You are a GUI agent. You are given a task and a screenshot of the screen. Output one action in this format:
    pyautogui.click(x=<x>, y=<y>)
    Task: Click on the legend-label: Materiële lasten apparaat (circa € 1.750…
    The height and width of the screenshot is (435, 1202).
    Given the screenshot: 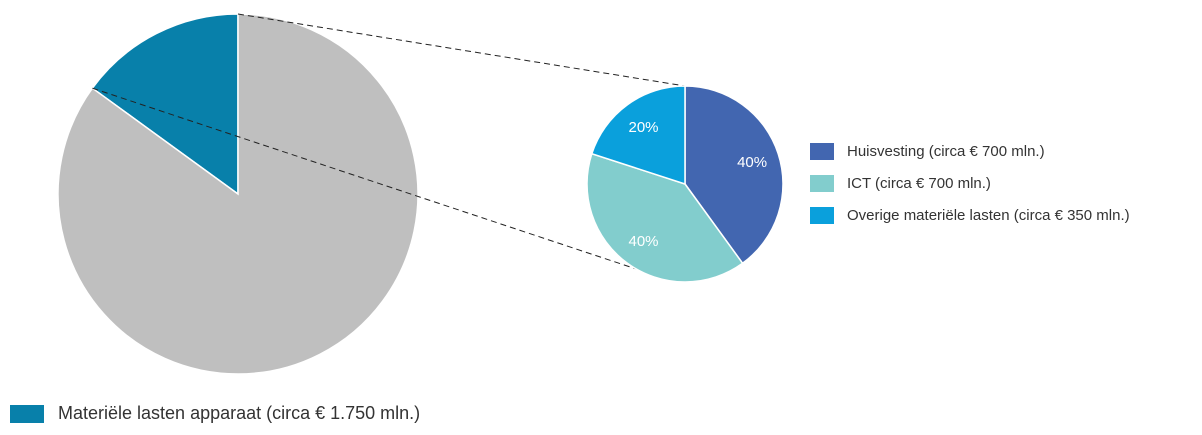 What is the action you would take?
    pyautogui.click(x=239, y=413)
    